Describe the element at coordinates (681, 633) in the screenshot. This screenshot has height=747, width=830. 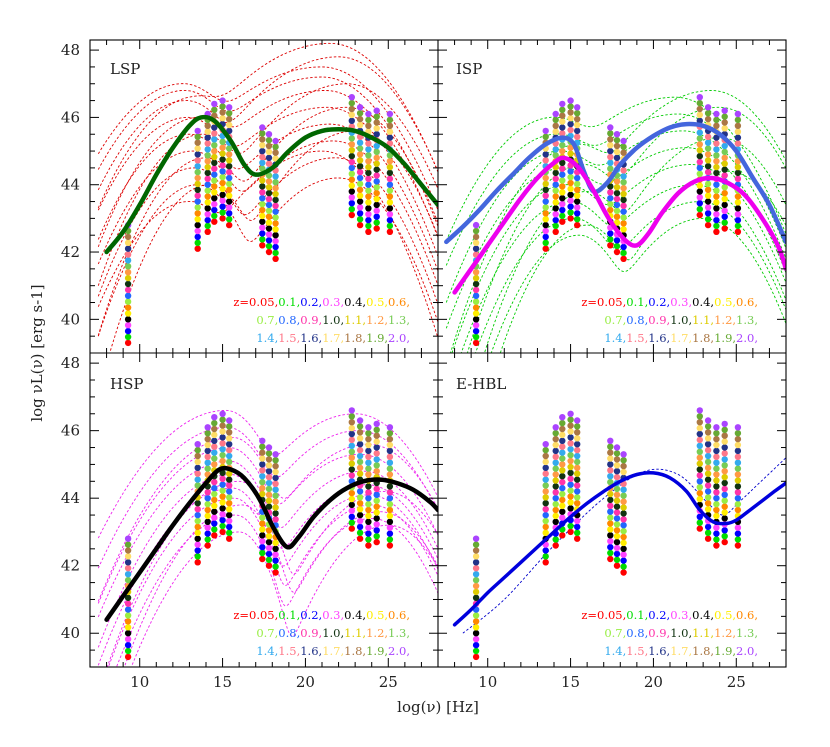
I see `legend-row: 0.7,0.8,0.9,1.0,1.1,1.2,1.3,` at that location.